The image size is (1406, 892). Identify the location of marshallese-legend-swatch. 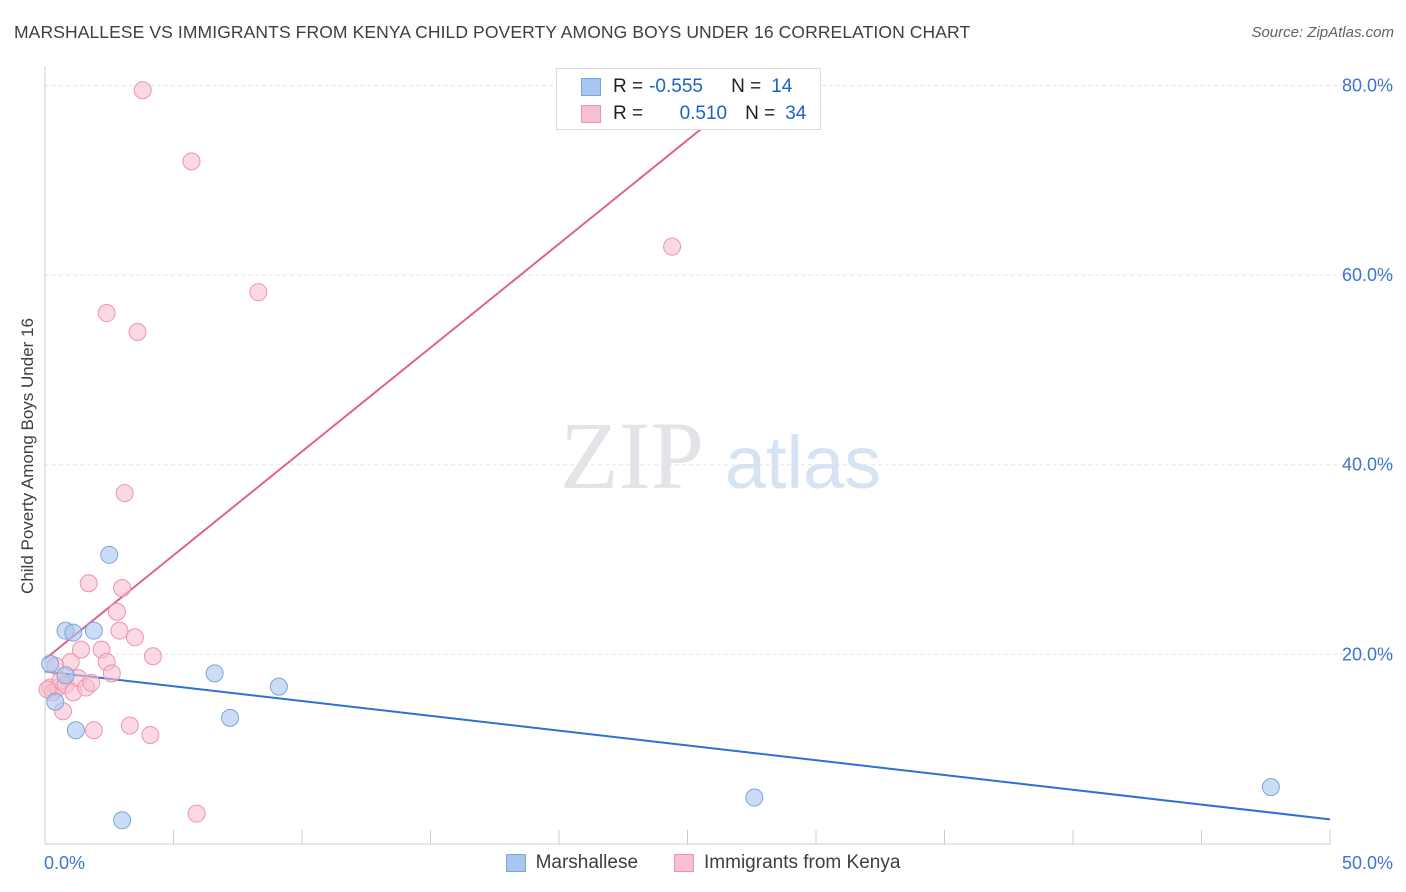
(515, 863).